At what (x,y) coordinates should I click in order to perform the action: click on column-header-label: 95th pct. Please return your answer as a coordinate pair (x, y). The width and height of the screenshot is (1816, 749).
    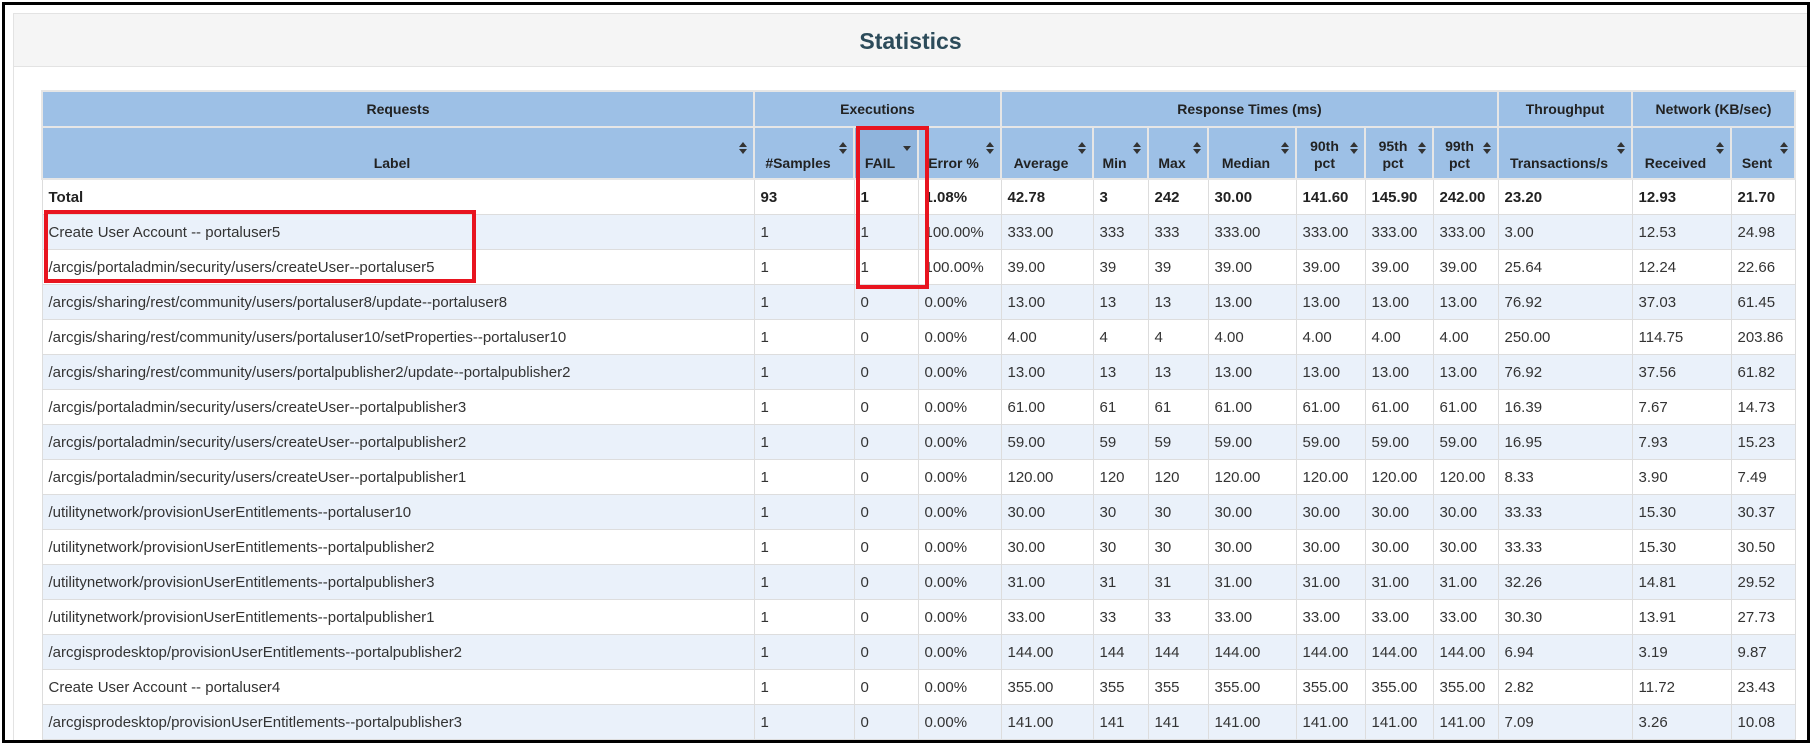
    Looking at the image, I should click on (1393, 154).